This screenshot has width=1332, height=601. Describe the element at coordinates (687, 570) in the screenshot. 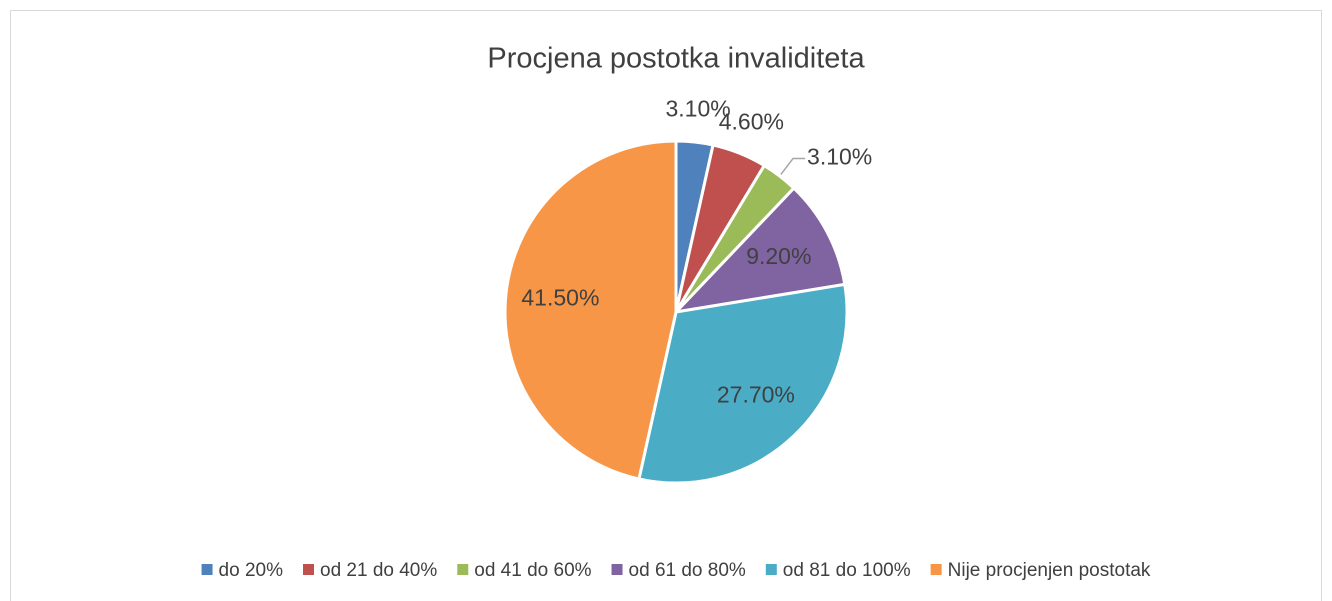

I see `legend-label: od 61 do 80%` at that location.